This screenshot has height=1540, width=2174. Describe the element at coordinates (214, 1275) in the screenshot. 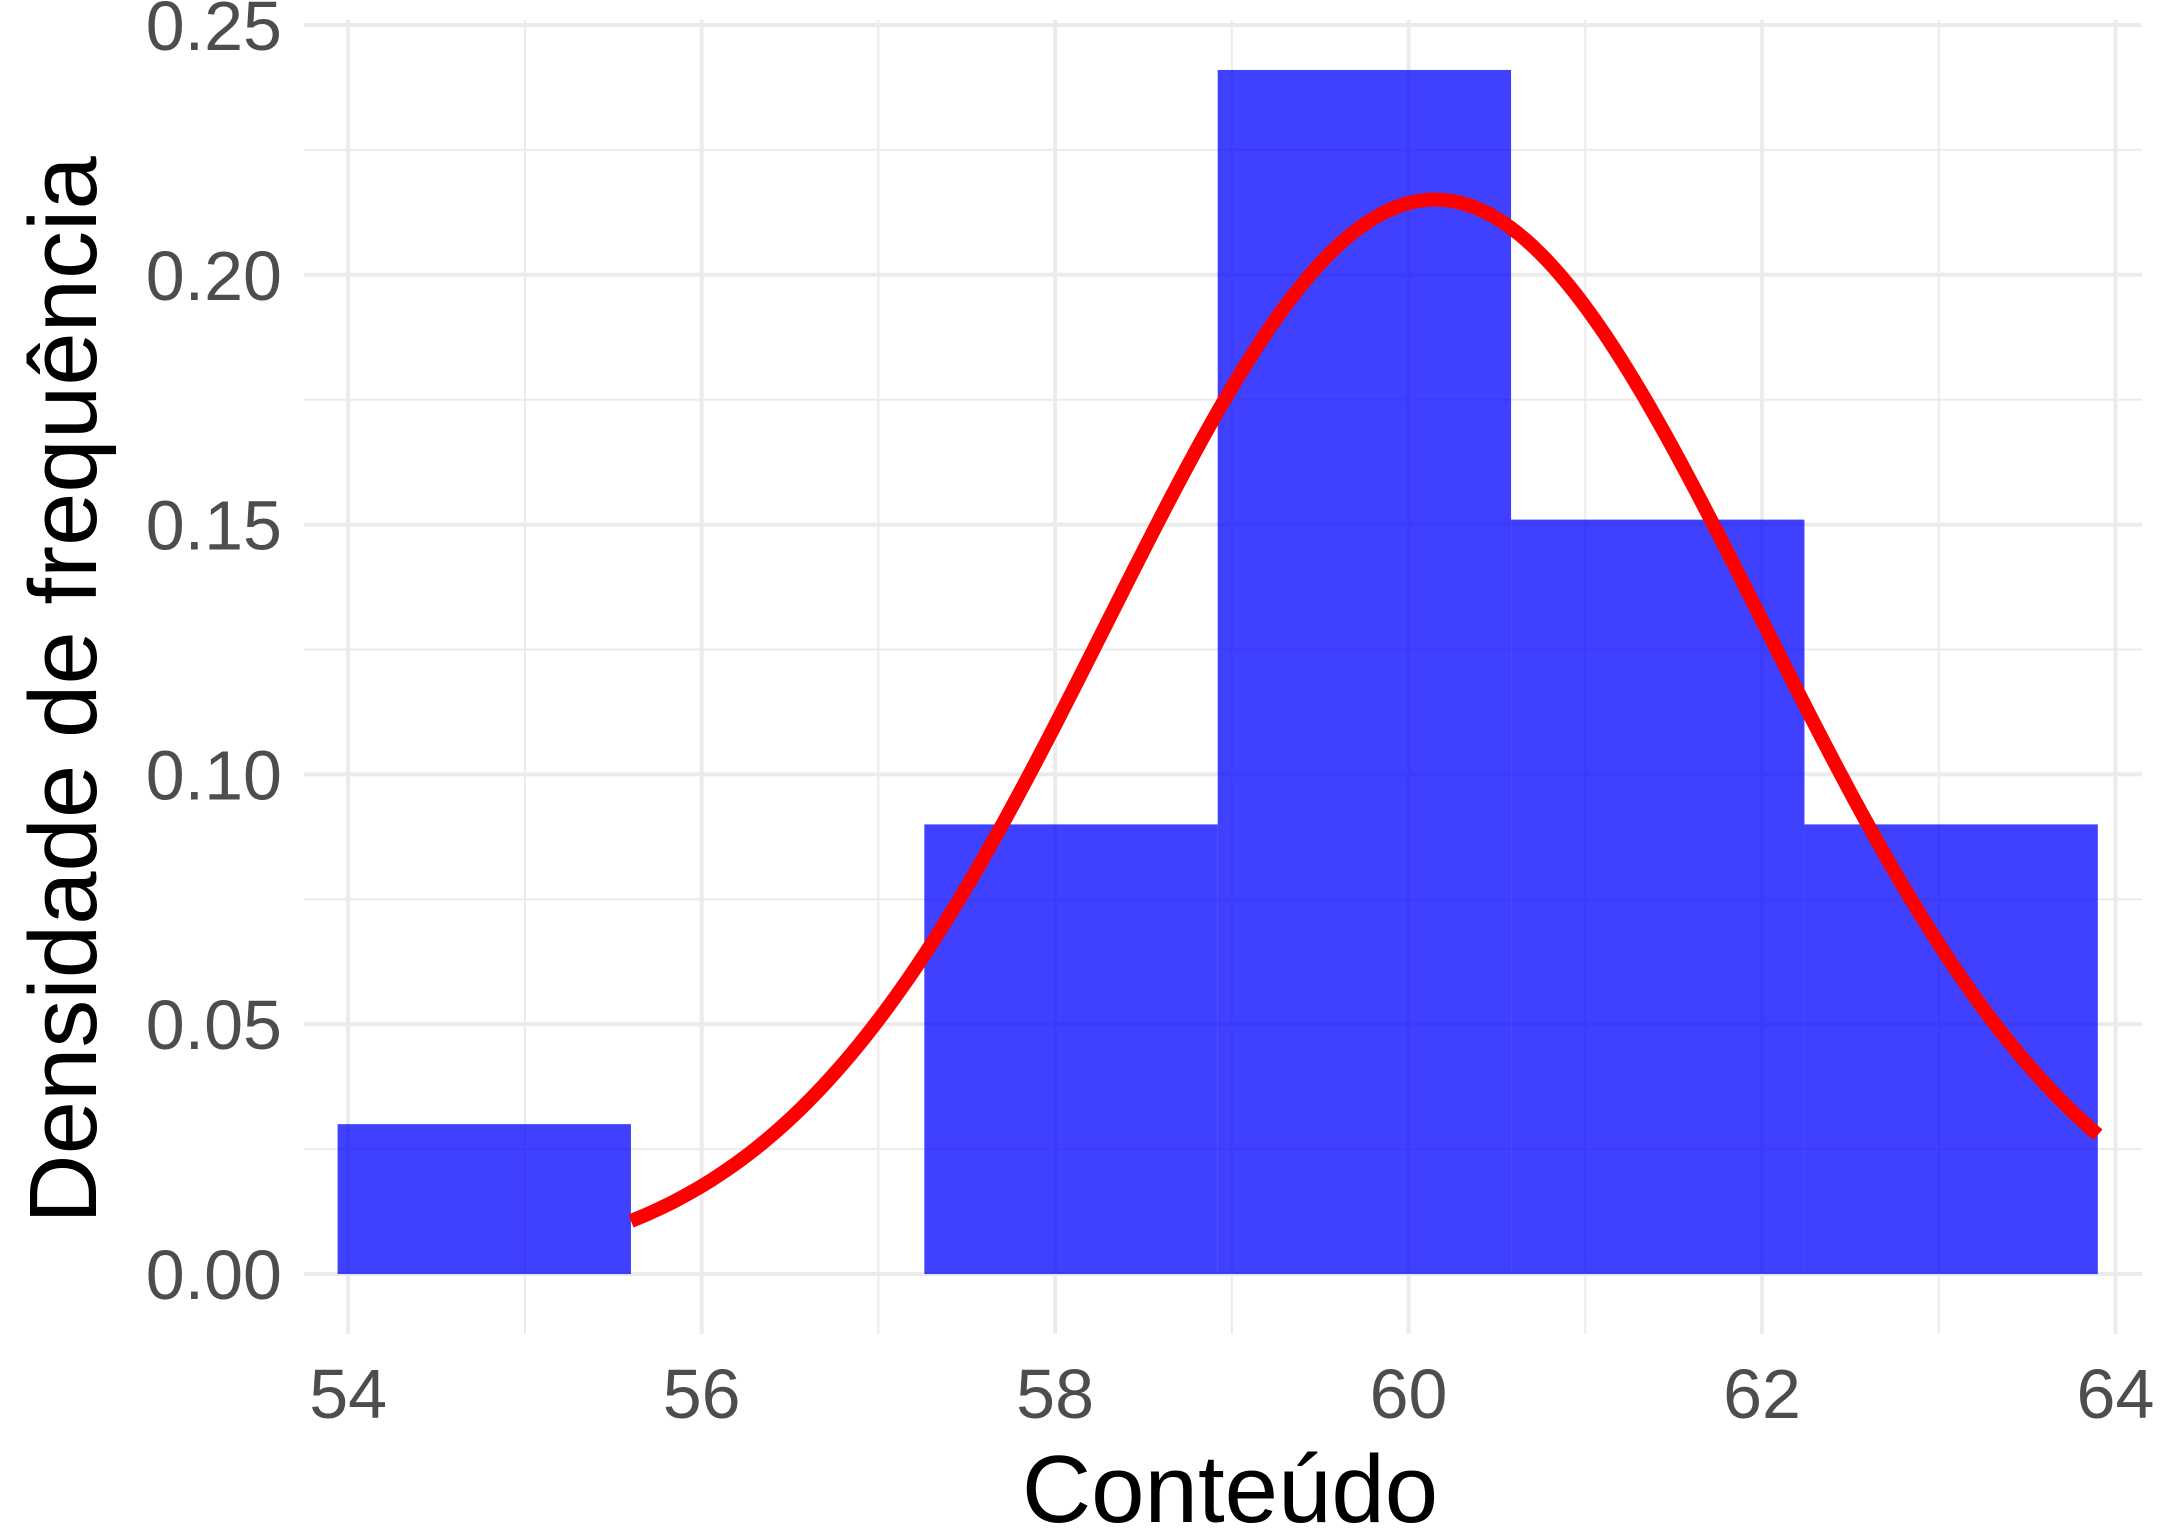

I see `y-tick-label: 0.00` at that location.